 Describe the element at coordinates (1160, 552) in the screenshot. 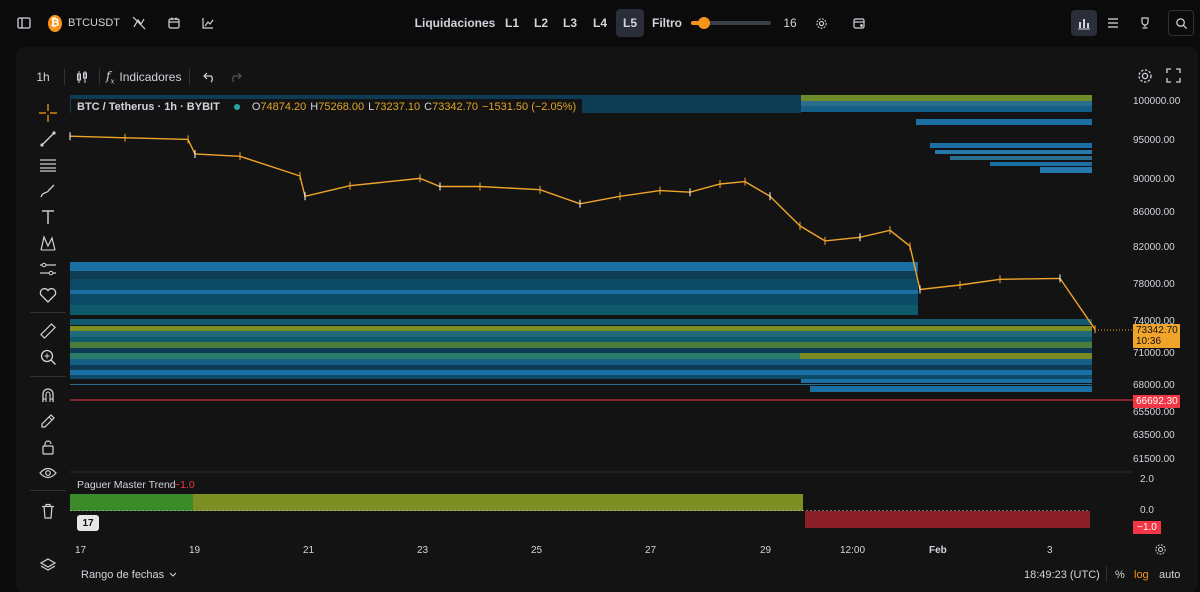

I see `axis-settings-icon` at that location.